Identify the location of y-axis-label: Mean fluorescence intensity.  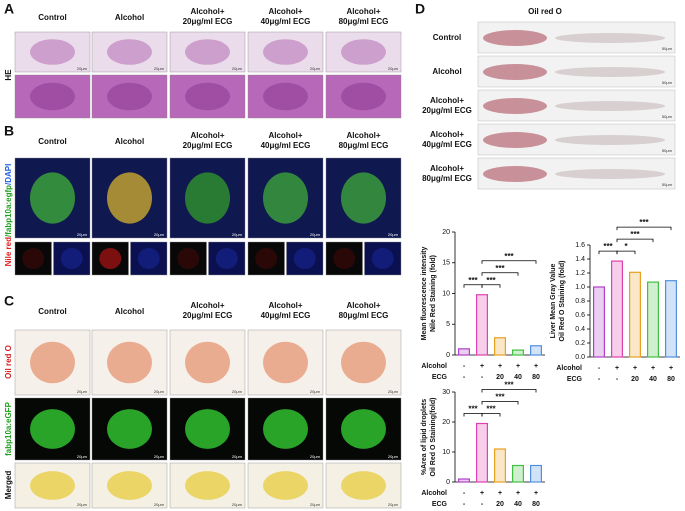
(424, 294).